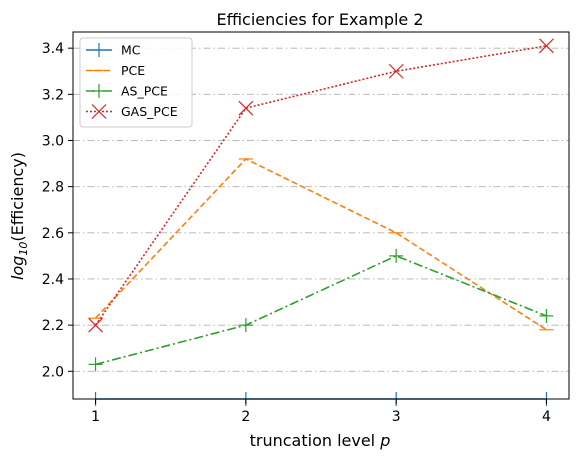  I want to click on legend-entry-pce: PCE, so click(115, 70).